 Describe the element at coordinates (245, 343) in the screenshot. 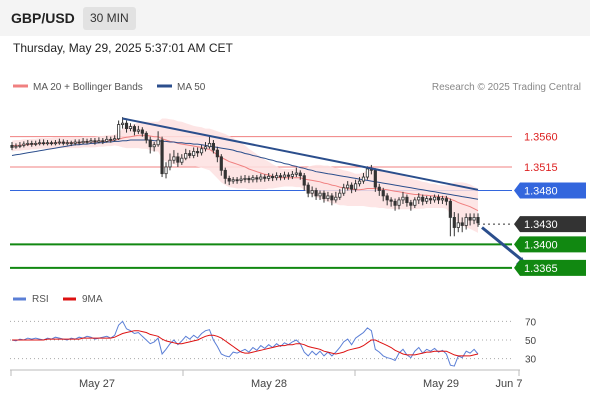

I see `rsi-line` at that location.